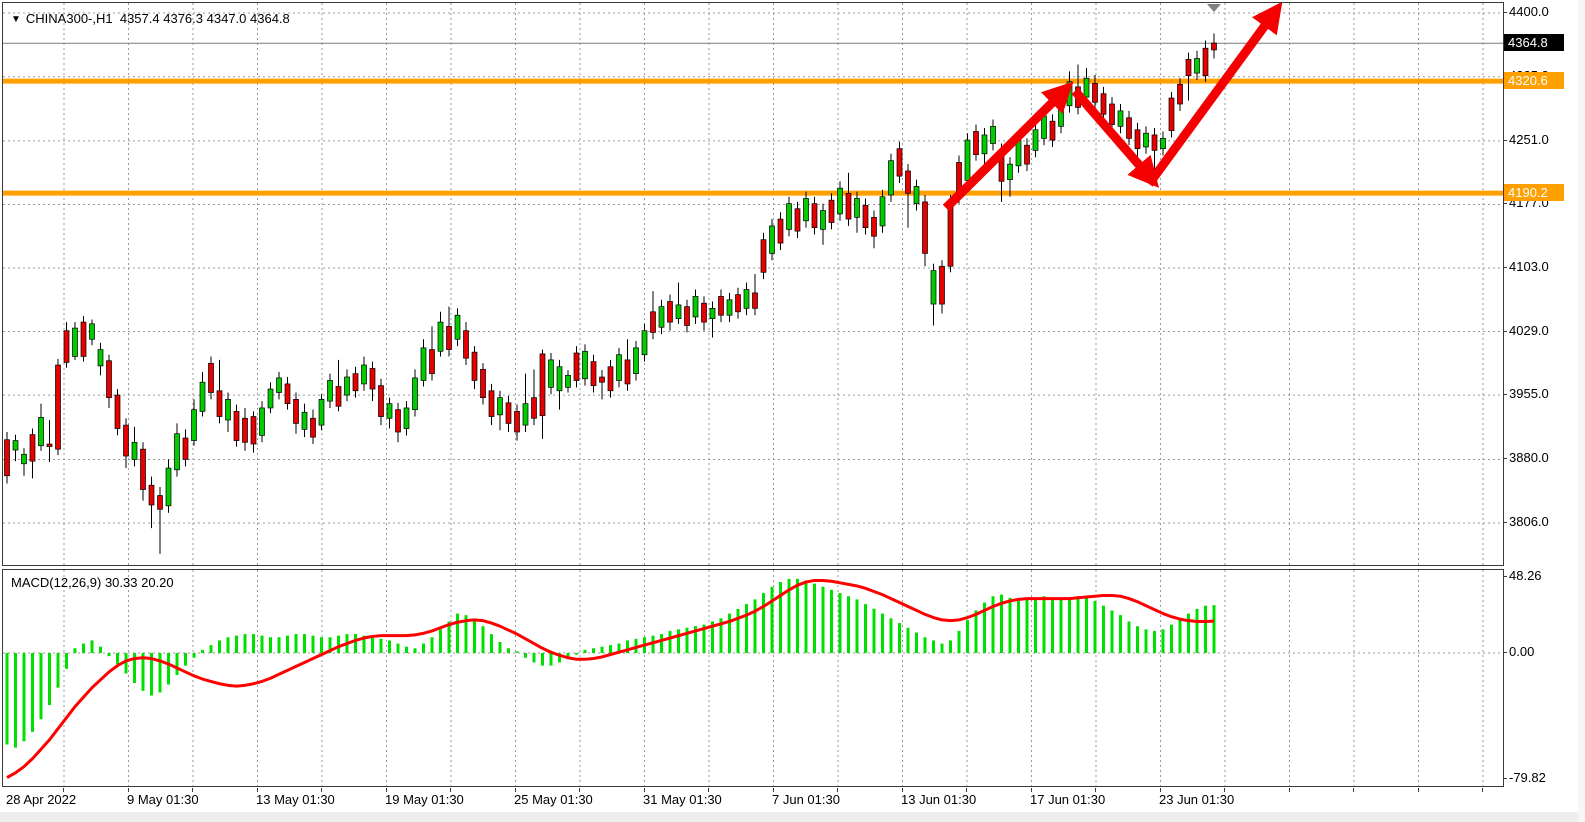 The width and height of the screenshot is (1585, 822). Describe the element at coordinates (806, 799) in the screenshot. I see `time-tick-label: 7 Jun 01:30` at that location.